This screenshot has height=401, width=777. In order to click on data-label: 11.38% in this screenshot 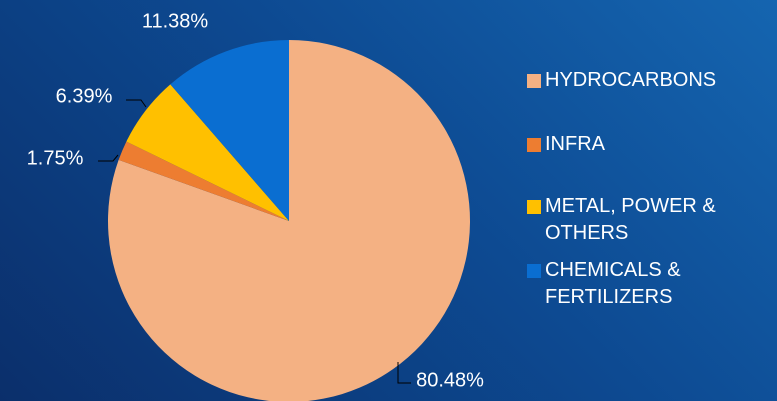, I will do `click(175, 21)`.